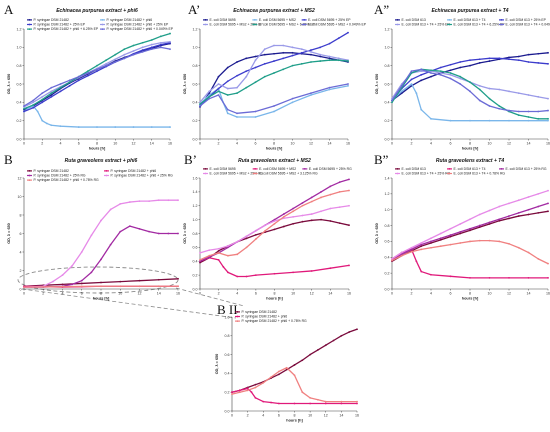 This screenshot has height=432, width=550. I want to click on x-tick-label: 4, so click(237, 294).